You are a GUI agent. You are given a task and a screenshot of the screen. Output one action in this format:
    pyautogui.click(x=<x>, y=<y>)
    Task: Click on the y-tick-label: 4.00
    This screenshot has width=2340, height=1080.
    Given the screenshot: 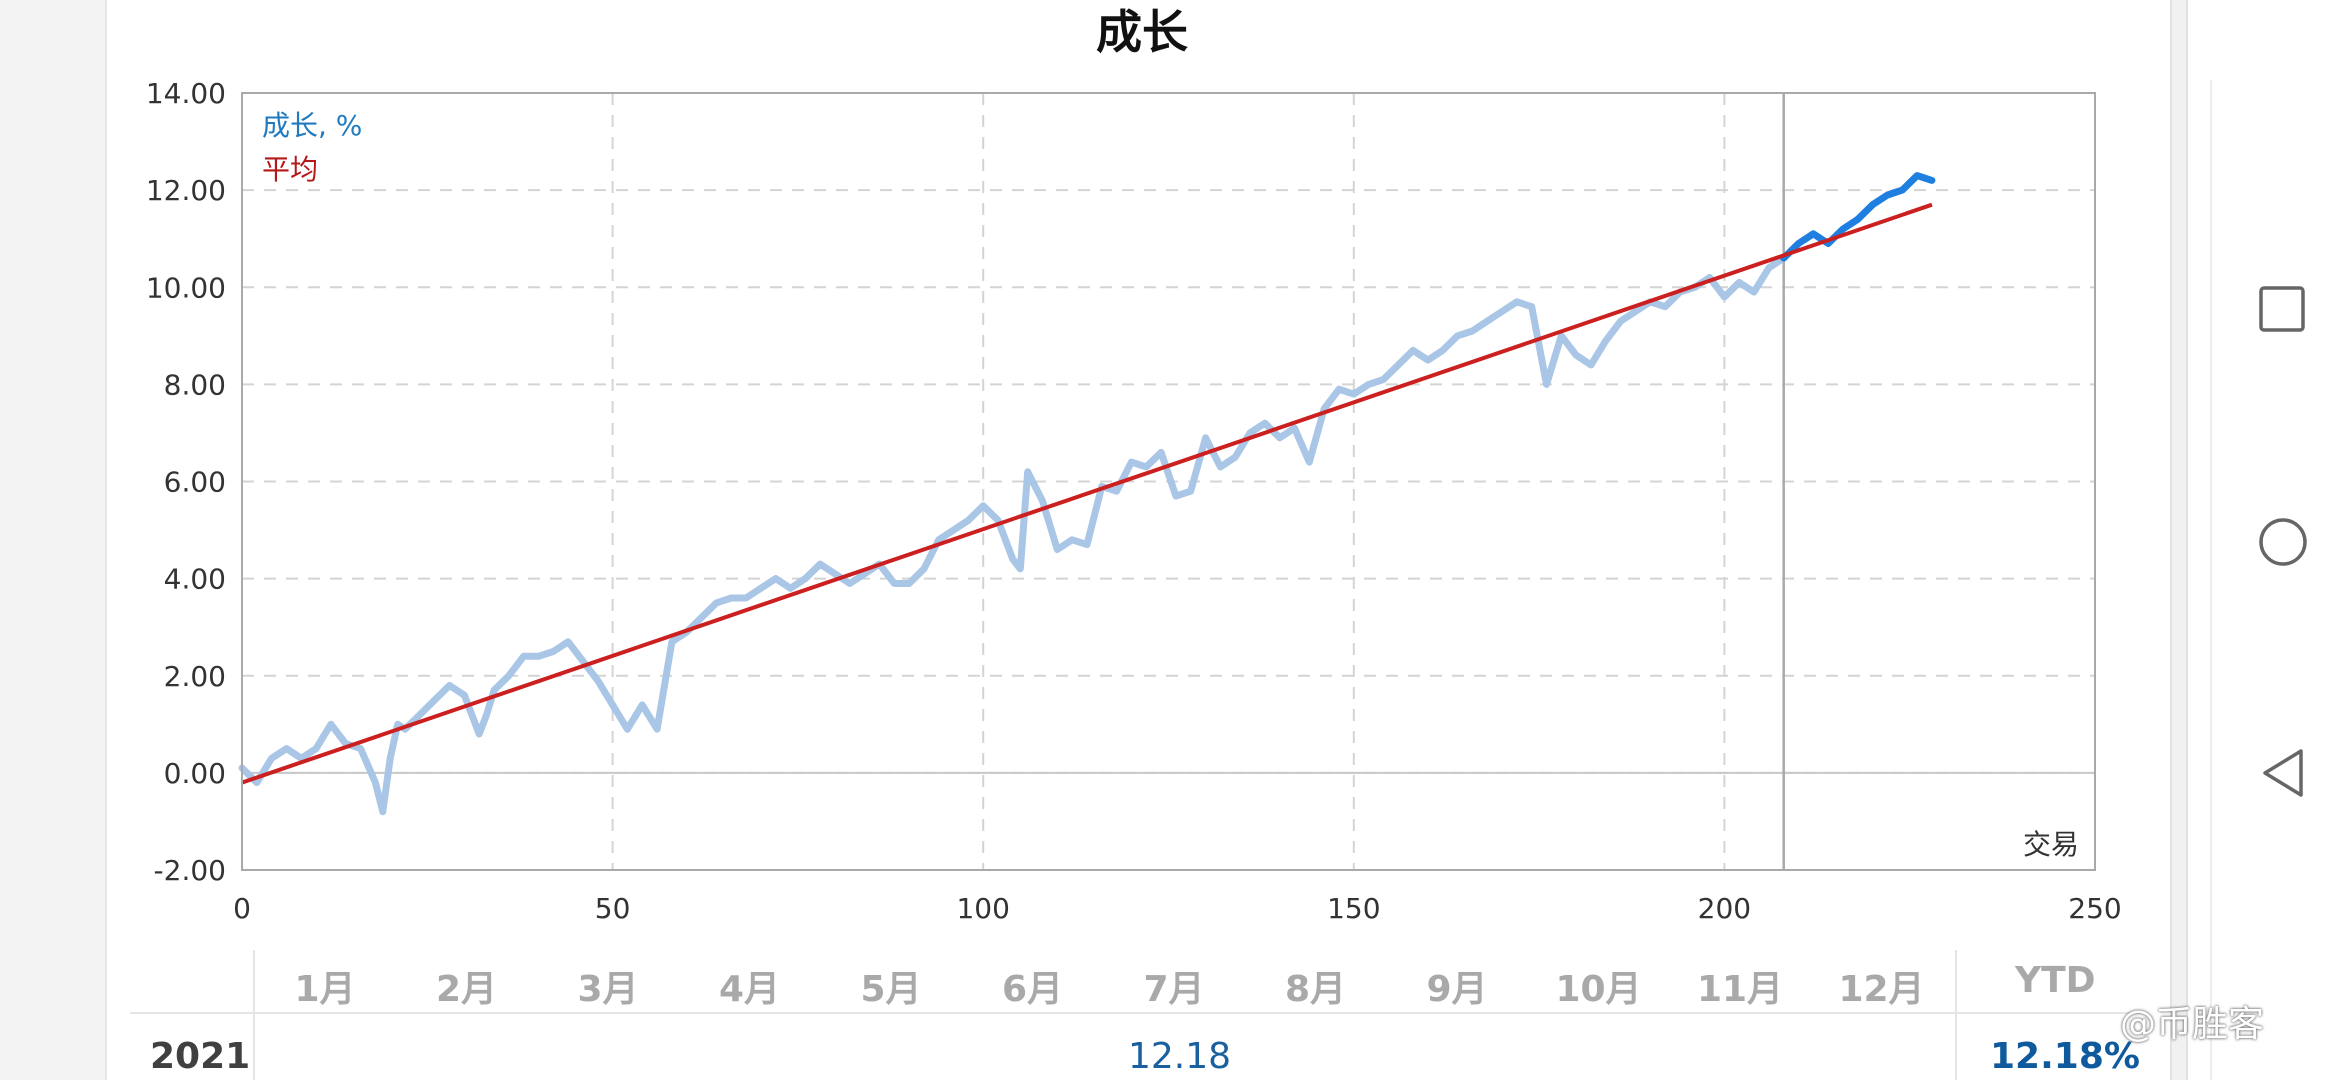 What is the action you would take?
    pyautogui.click(x=195, y=579)
    